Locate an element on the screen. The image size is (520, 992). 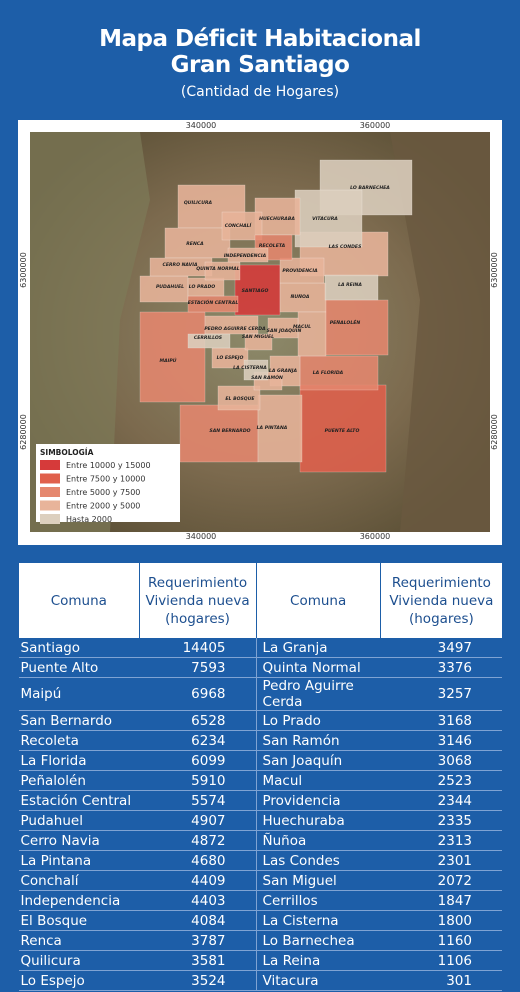
comuna-label: ESTACIÓN CENTRAL is located at coordinates (213, 302).